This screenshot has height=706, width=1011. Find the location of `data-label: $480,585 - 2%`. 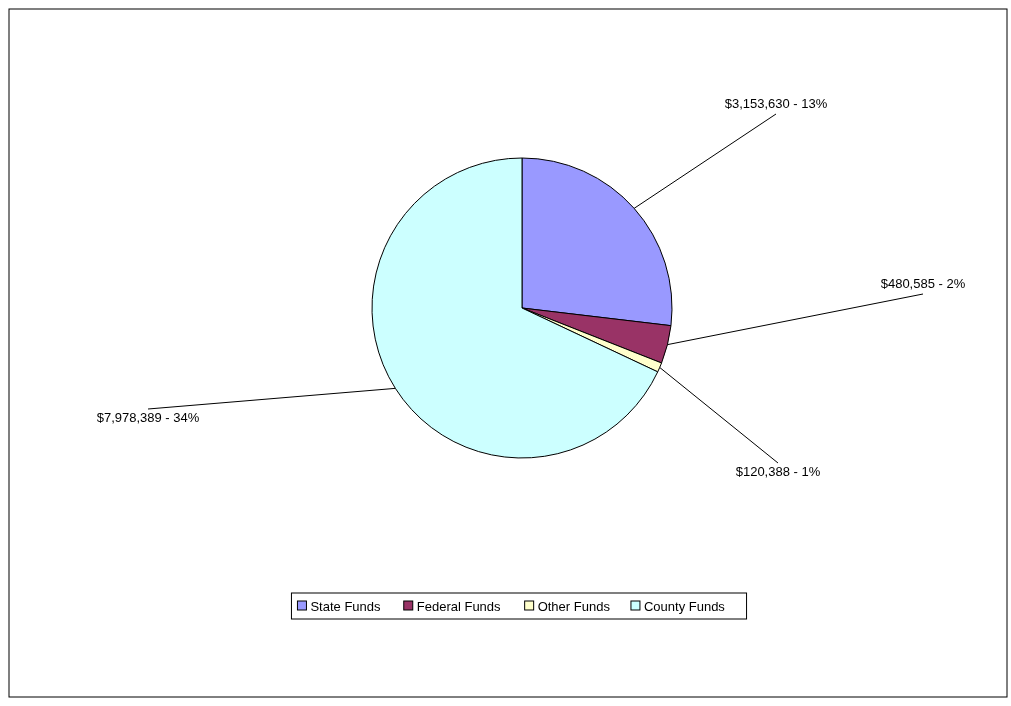

data-label: $480,585 - 2% is located at coordinates (923, 283).